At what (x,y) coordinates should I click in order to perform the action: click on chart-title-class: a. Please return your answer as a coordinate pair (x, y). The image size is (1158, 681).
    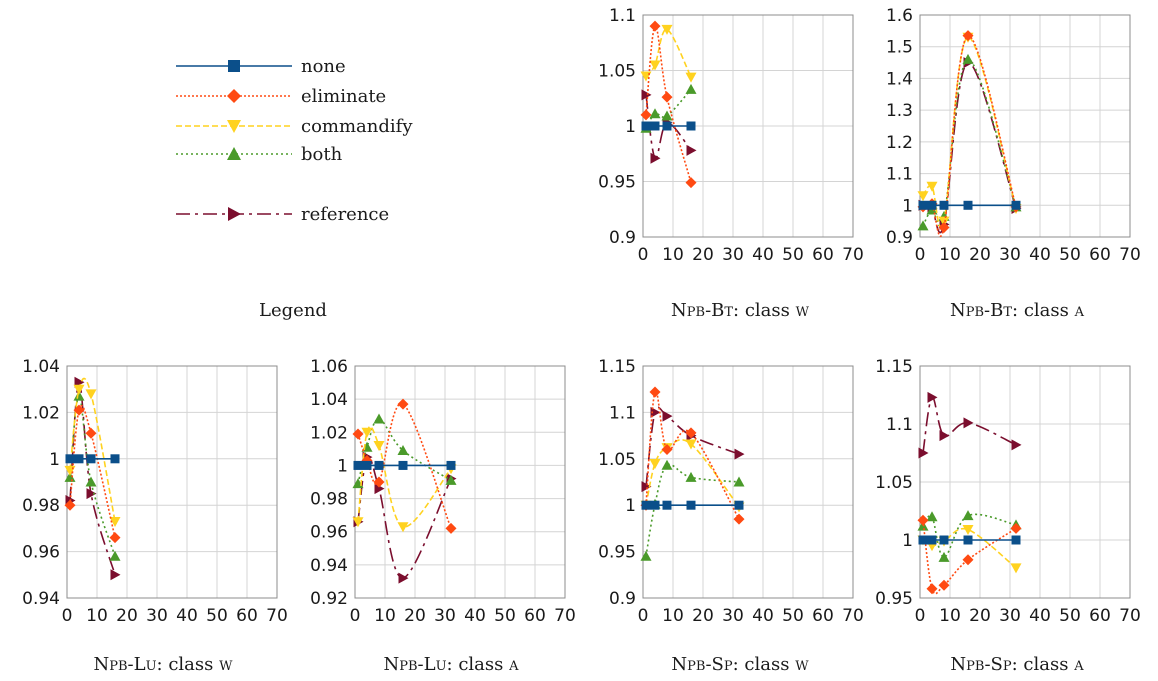
    Looking at the image, I should click on (1079, 310).